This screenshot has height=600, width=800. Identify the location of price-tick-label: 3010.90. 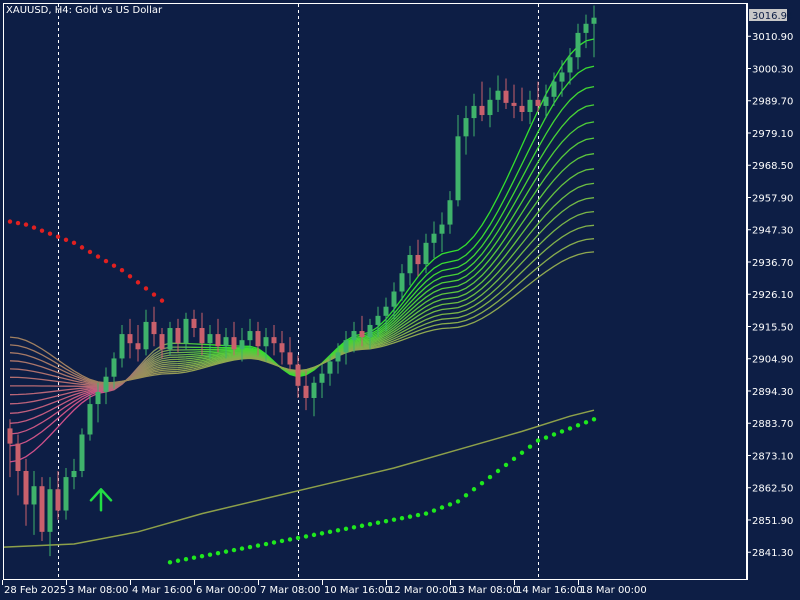
(772, 37).